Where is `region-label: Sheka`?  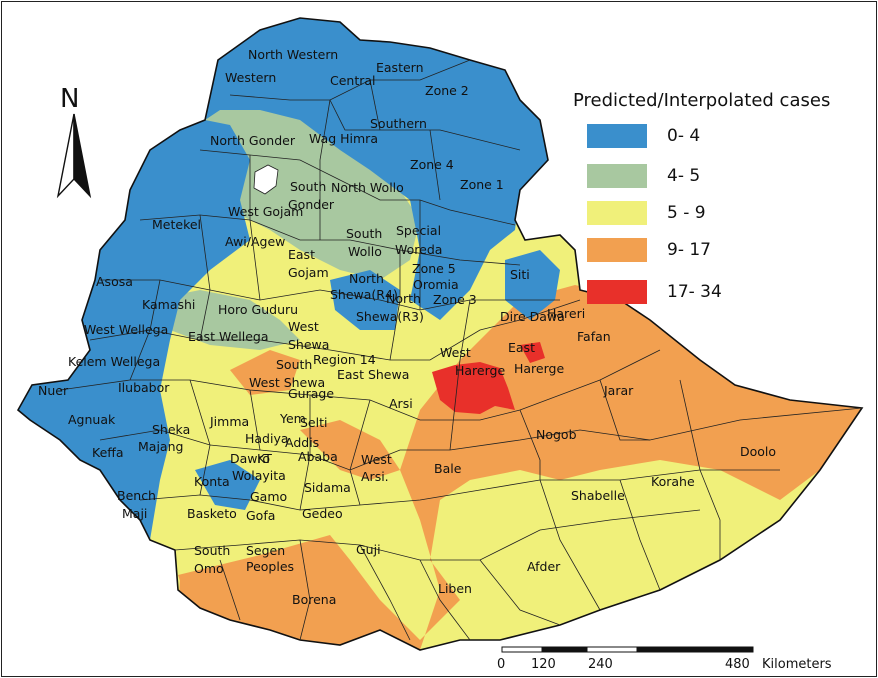
region-label: Sheka is located at coordinates (171, 429).